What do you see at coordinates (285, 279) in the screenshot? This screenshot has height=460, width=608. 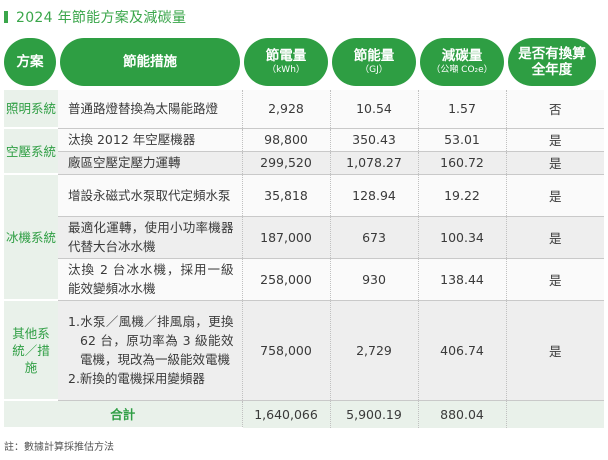 I see `power-cell: 258,000` at bounding box center [285, 279].